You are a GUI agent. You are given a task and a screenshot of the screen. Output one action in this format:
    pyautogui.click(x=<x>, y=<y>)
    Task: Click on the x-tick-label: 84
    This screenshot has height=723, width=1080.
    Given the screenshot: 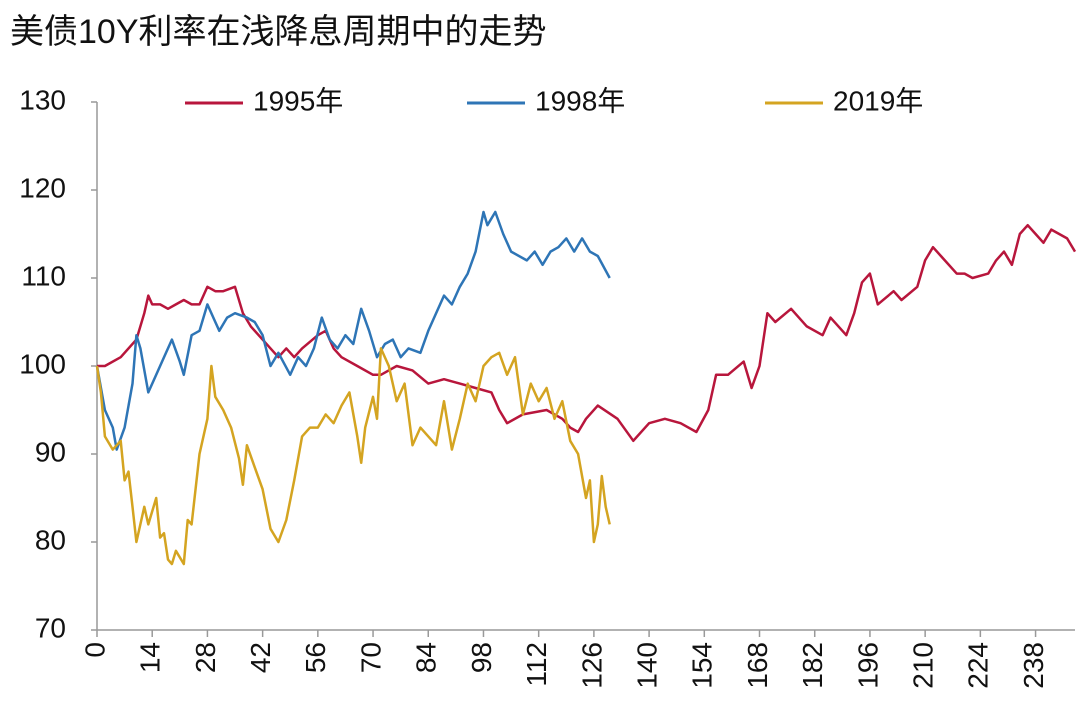 What is the action you would take?
    pyautogui.click(x=426, y=657)
    